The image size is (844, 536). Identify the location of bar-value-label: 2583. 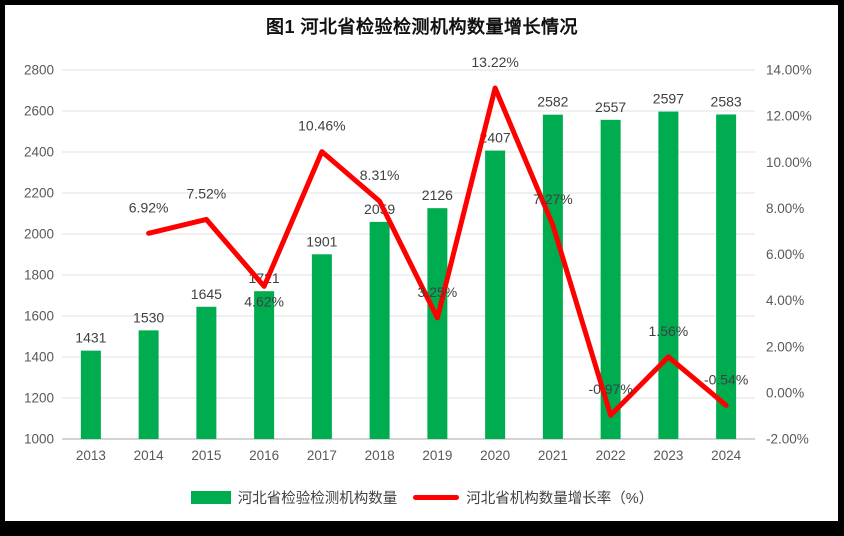
(726, 101).